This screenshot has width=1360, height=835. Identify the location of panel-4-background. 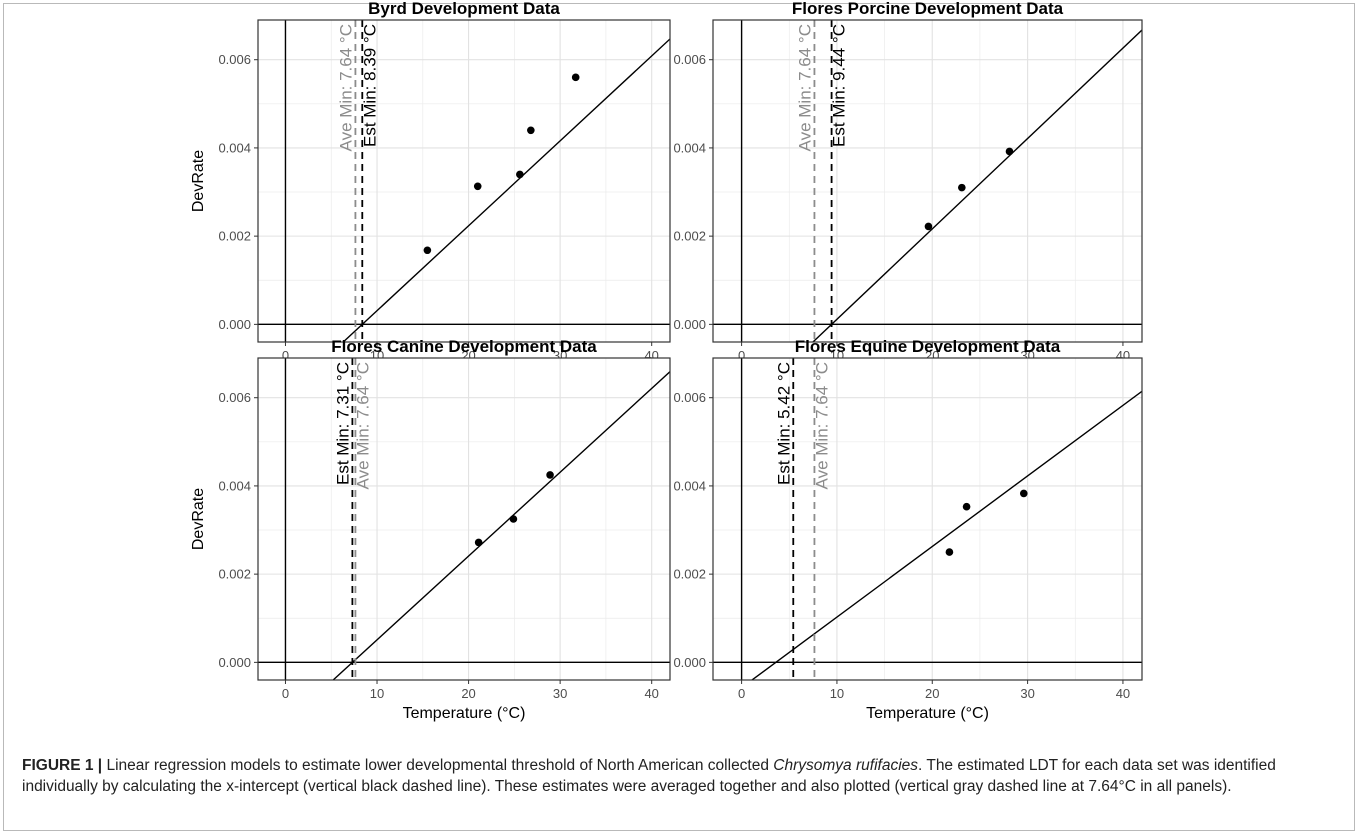
(927, 519).